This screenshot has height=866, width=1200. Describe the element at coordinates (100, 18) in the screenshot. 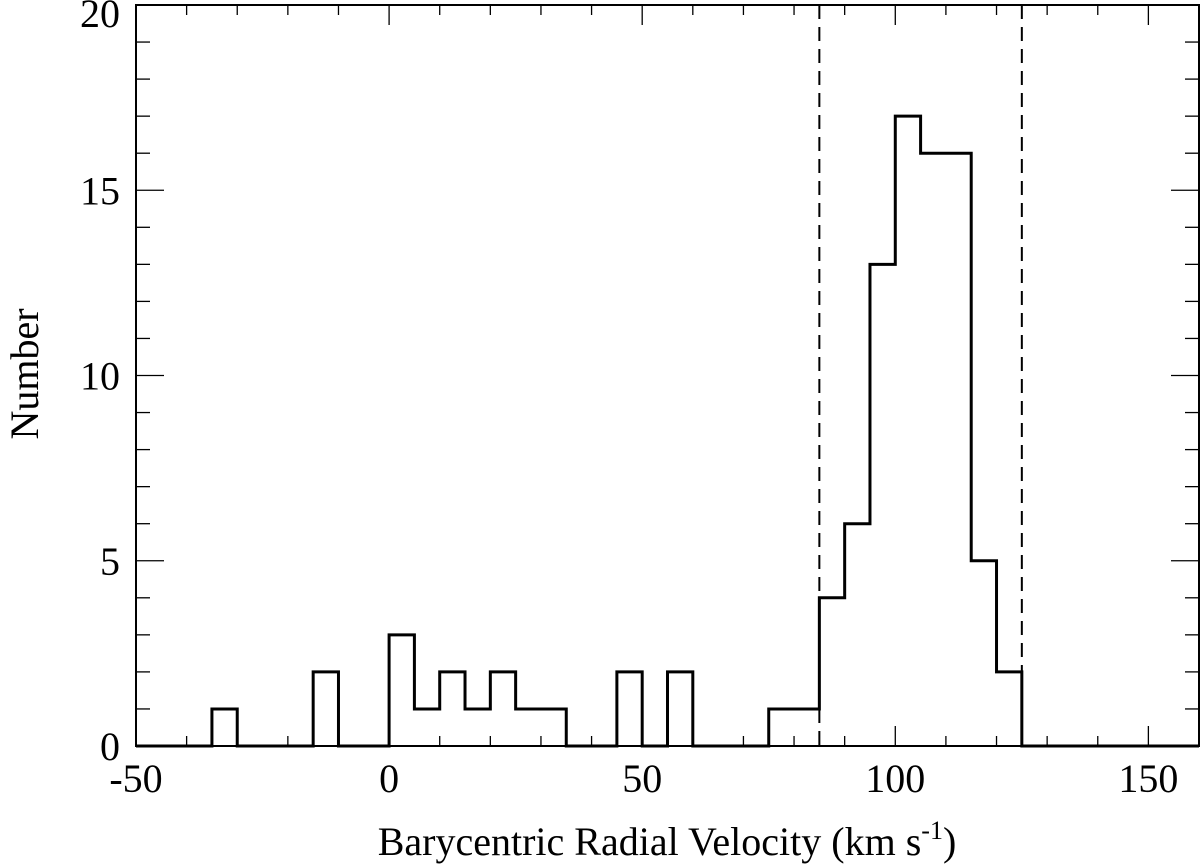

I see `y-tick-label: 20` at that location.